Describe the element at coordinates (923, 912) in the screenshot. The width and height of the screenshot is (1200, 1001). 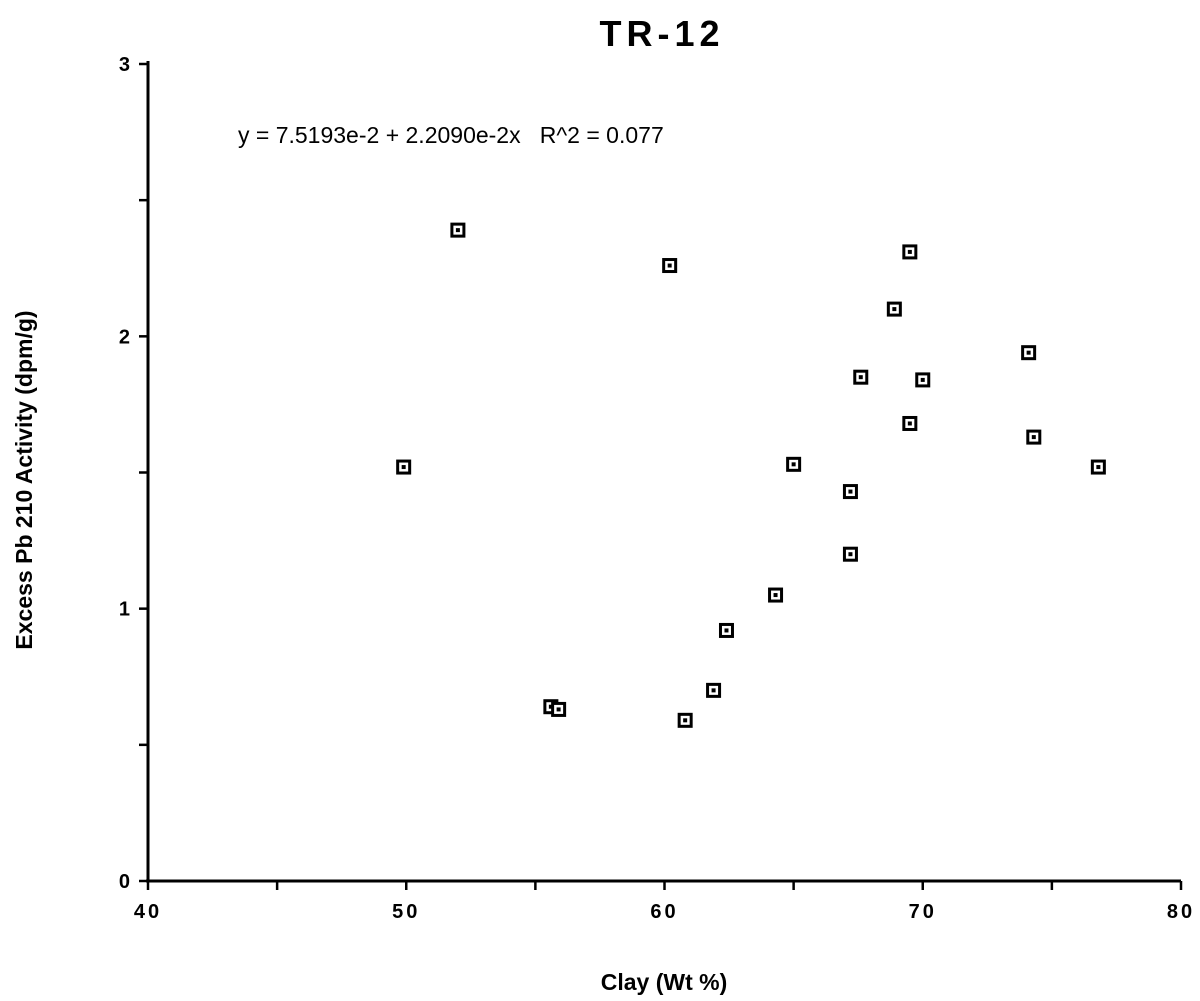
I see `x-tick-label: 70` at that location.